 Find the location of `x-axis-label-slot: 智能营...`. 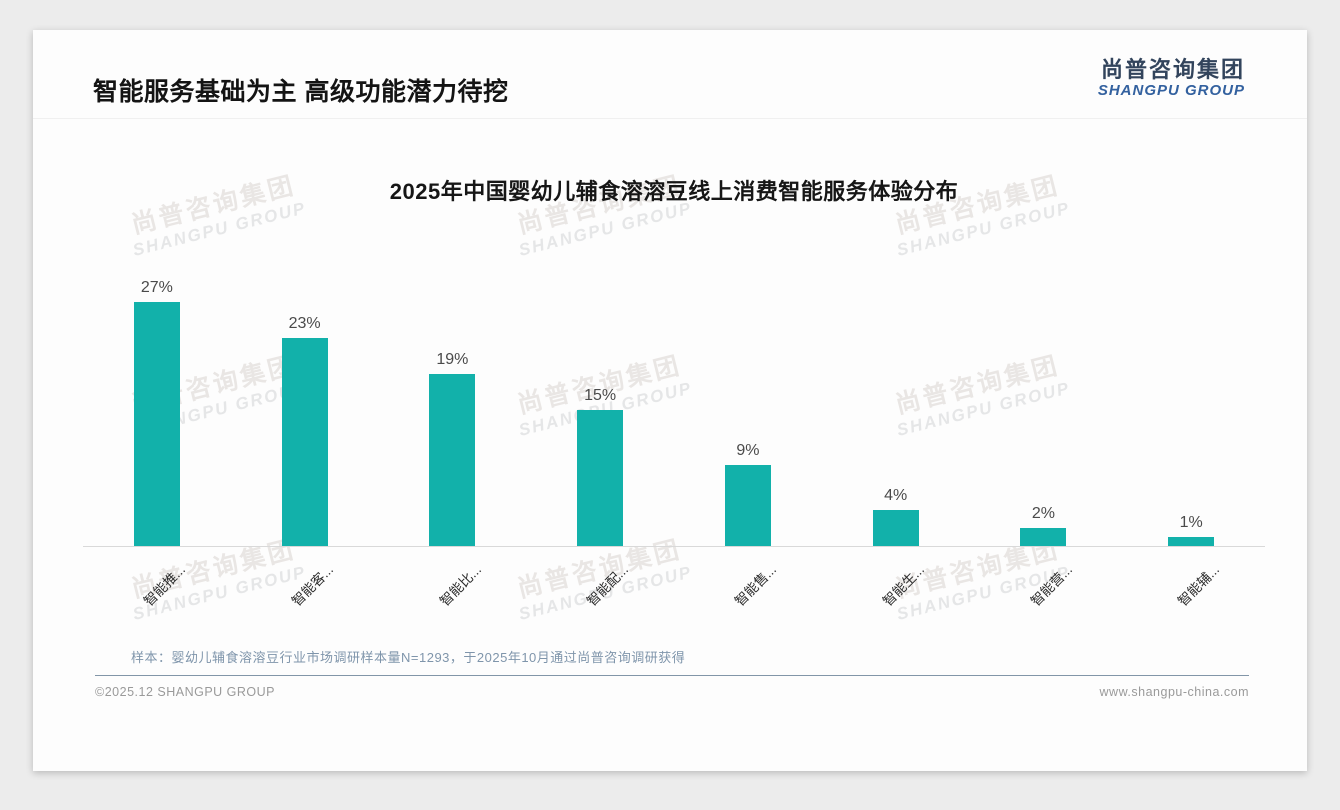

x-axis-label-slot: 智能营... is located at coordinates (1044, 597).